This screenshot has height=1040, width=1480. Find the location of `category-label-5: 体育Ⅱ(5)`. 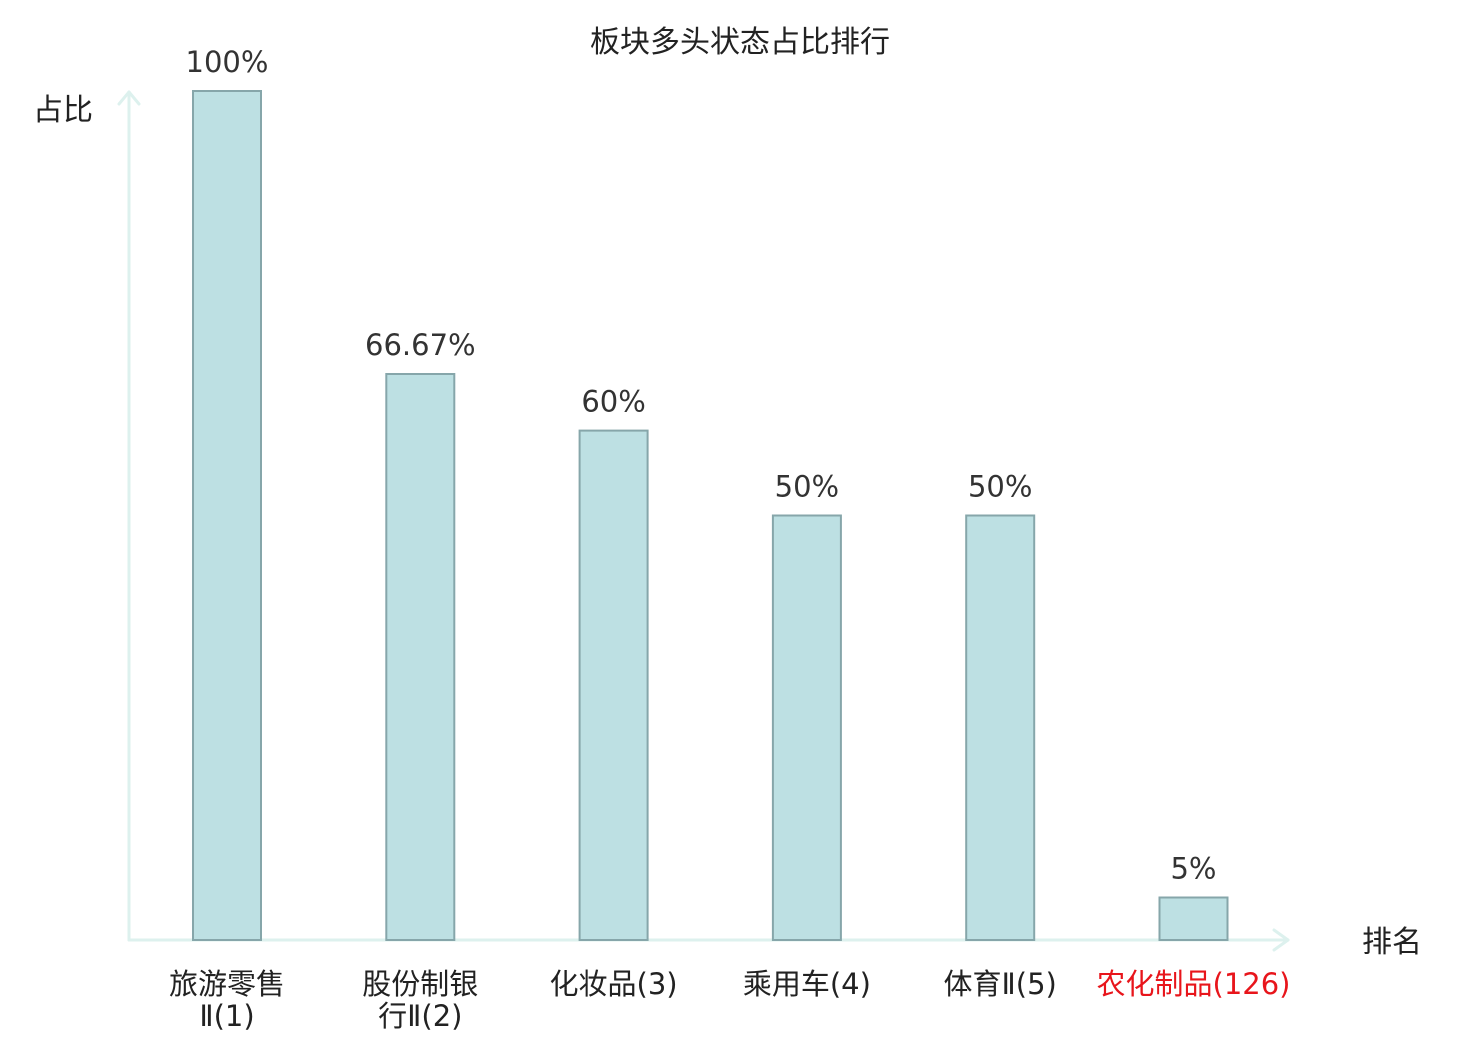

category-label-5: 体育Ⅱ(5) is located at coordinates (1000, 984).